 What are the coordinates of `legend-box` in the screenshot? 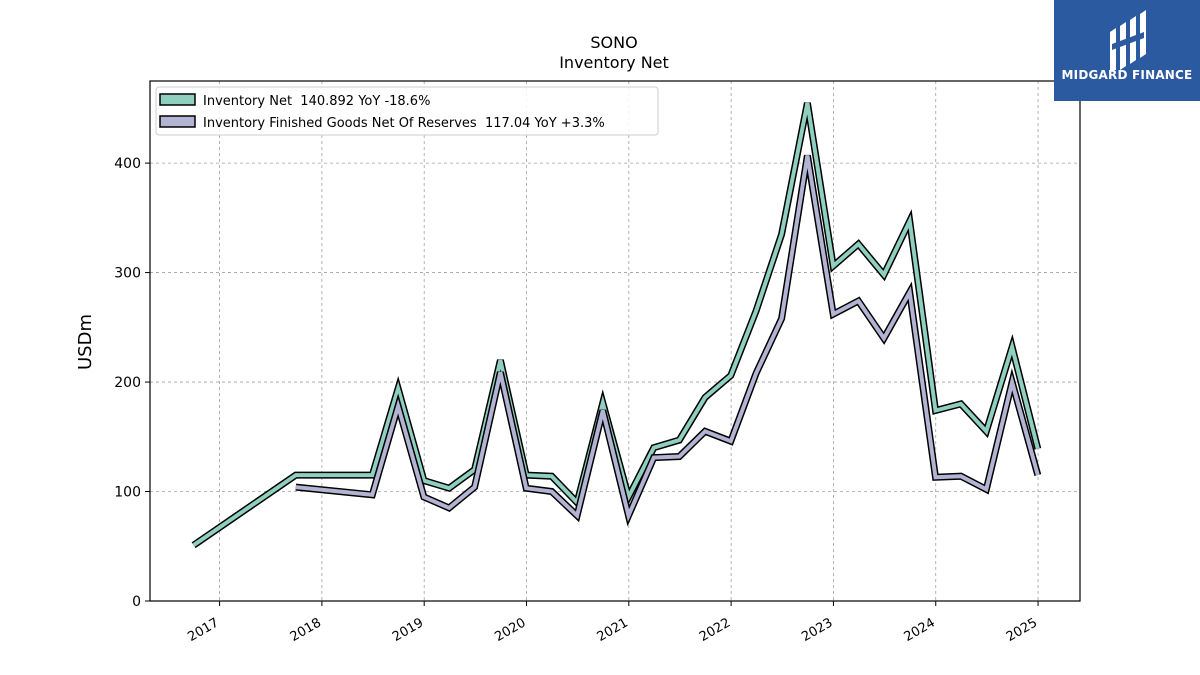 It's located at (407, 111).